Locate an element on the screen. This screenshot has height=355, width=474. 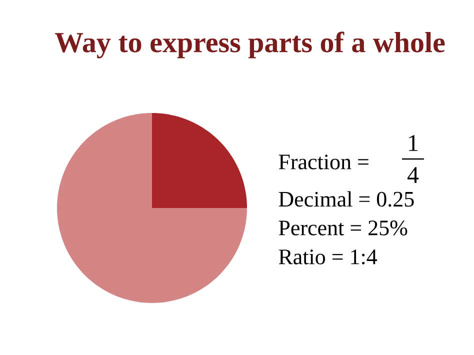
text: 1 is located at coordinates (413, 143).